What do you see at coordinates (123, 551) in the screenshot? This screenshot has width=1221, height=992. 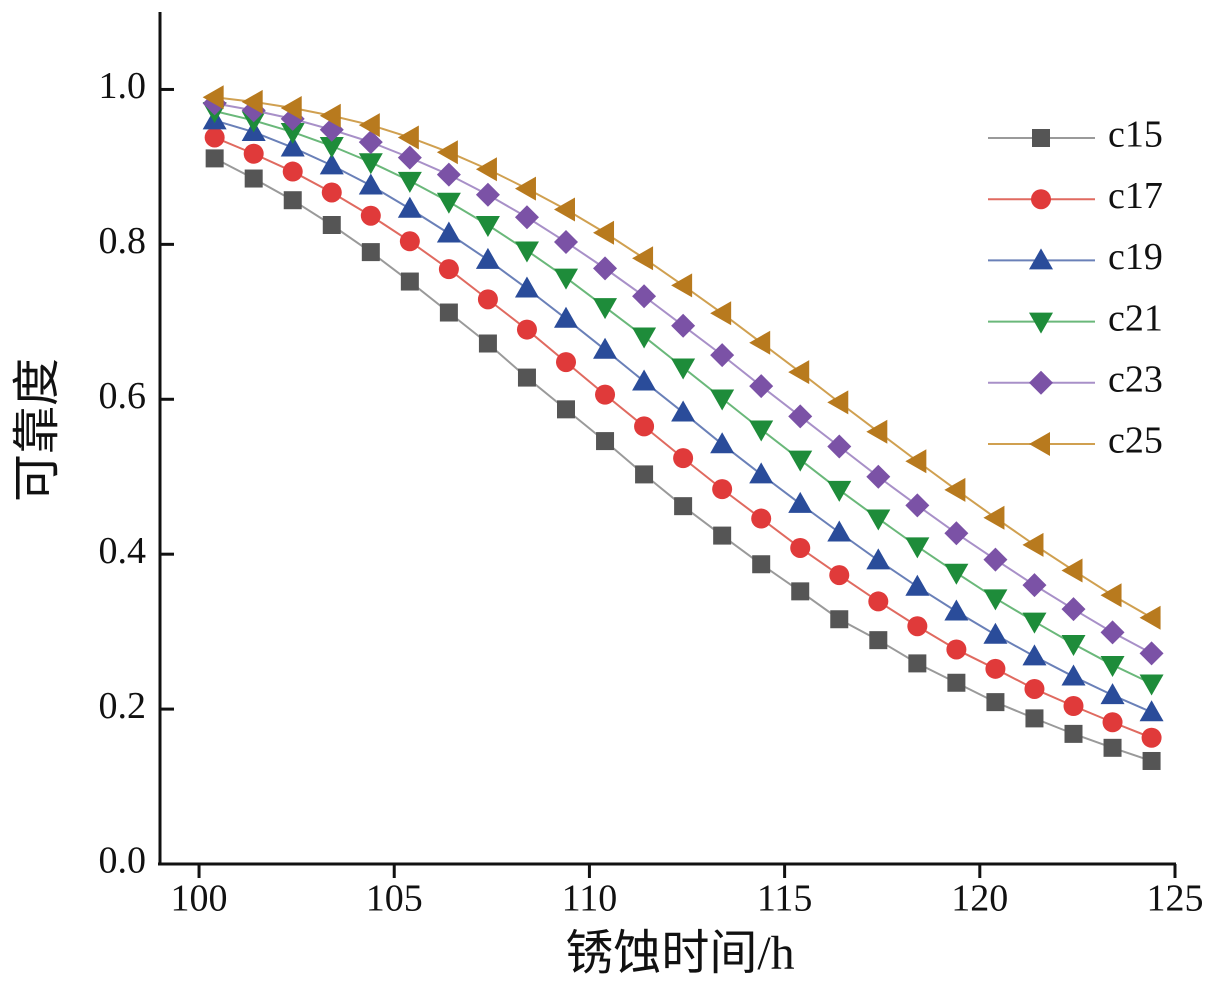 I see `y-tick-label: 0.4` at bounding box center [123, 551].